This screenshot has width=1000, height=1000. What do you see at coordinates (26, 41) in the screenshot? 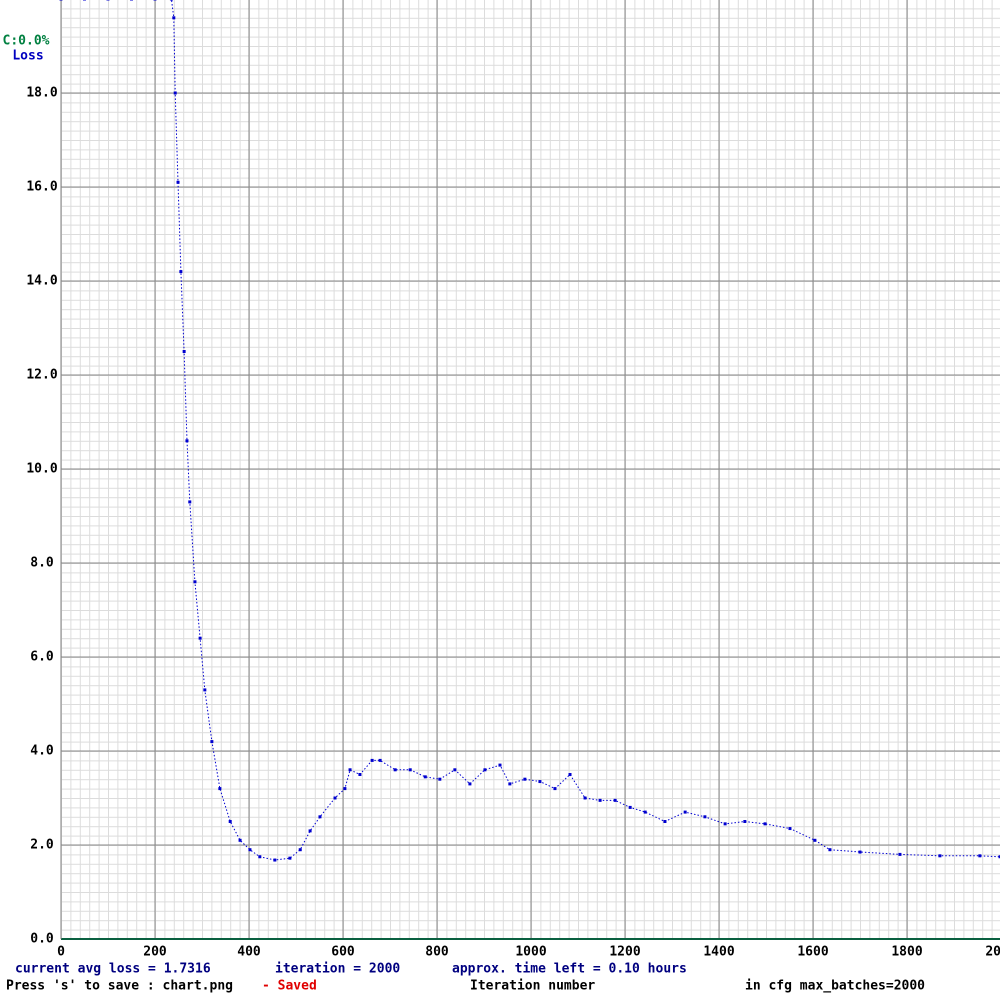
I see `legend-accuracy: C:0.0%` at bounding box center [26, 41].